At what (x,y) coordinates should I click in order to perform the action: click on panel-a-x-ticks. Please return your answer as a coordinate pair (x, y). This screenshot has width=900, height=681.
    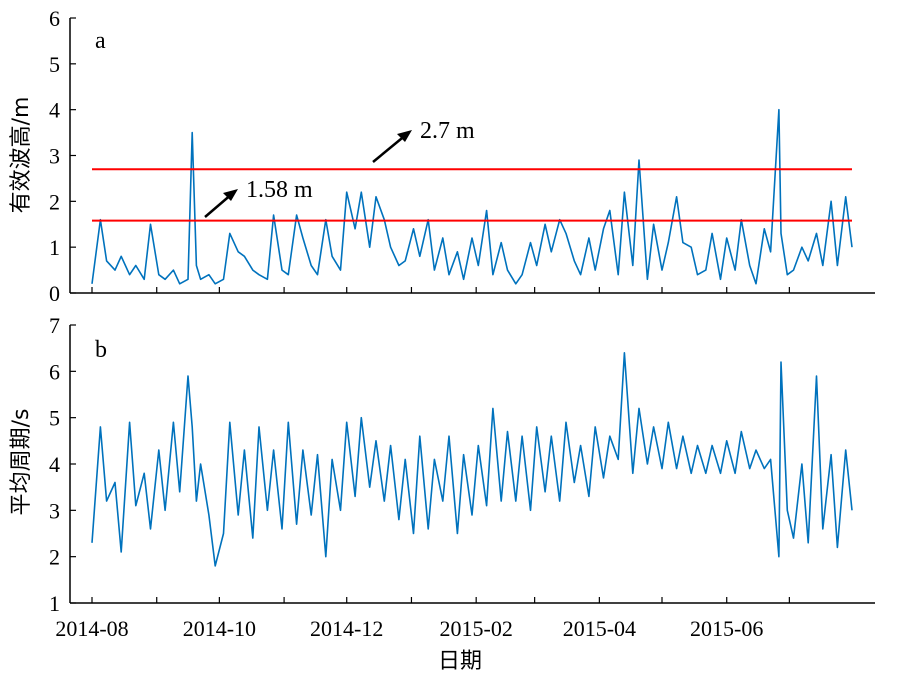
    Looking at the image, I should click on (440, 290).